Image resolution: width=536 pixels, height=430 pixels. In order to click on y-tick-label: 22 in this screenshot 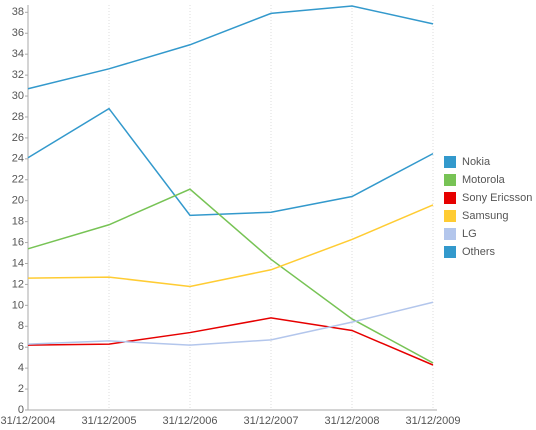, I will do `click(18, 180)`.